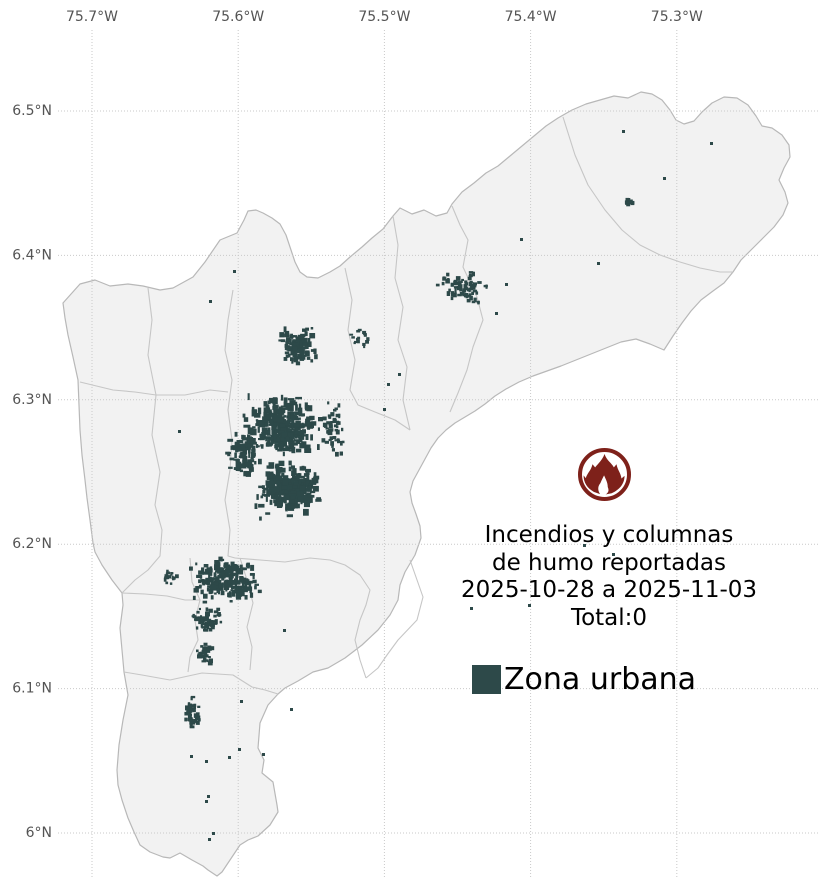  I want to click on lon-tick-label: 75.5°W, so click(384, 17).